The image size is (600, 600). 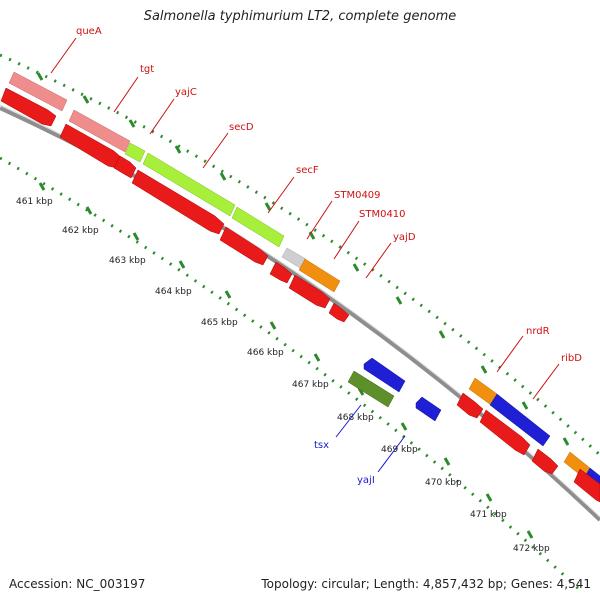 What do you see at coordinates (126, 94) in the screenshot?
I see `leader-tgt` at bounding box center [126, 94].